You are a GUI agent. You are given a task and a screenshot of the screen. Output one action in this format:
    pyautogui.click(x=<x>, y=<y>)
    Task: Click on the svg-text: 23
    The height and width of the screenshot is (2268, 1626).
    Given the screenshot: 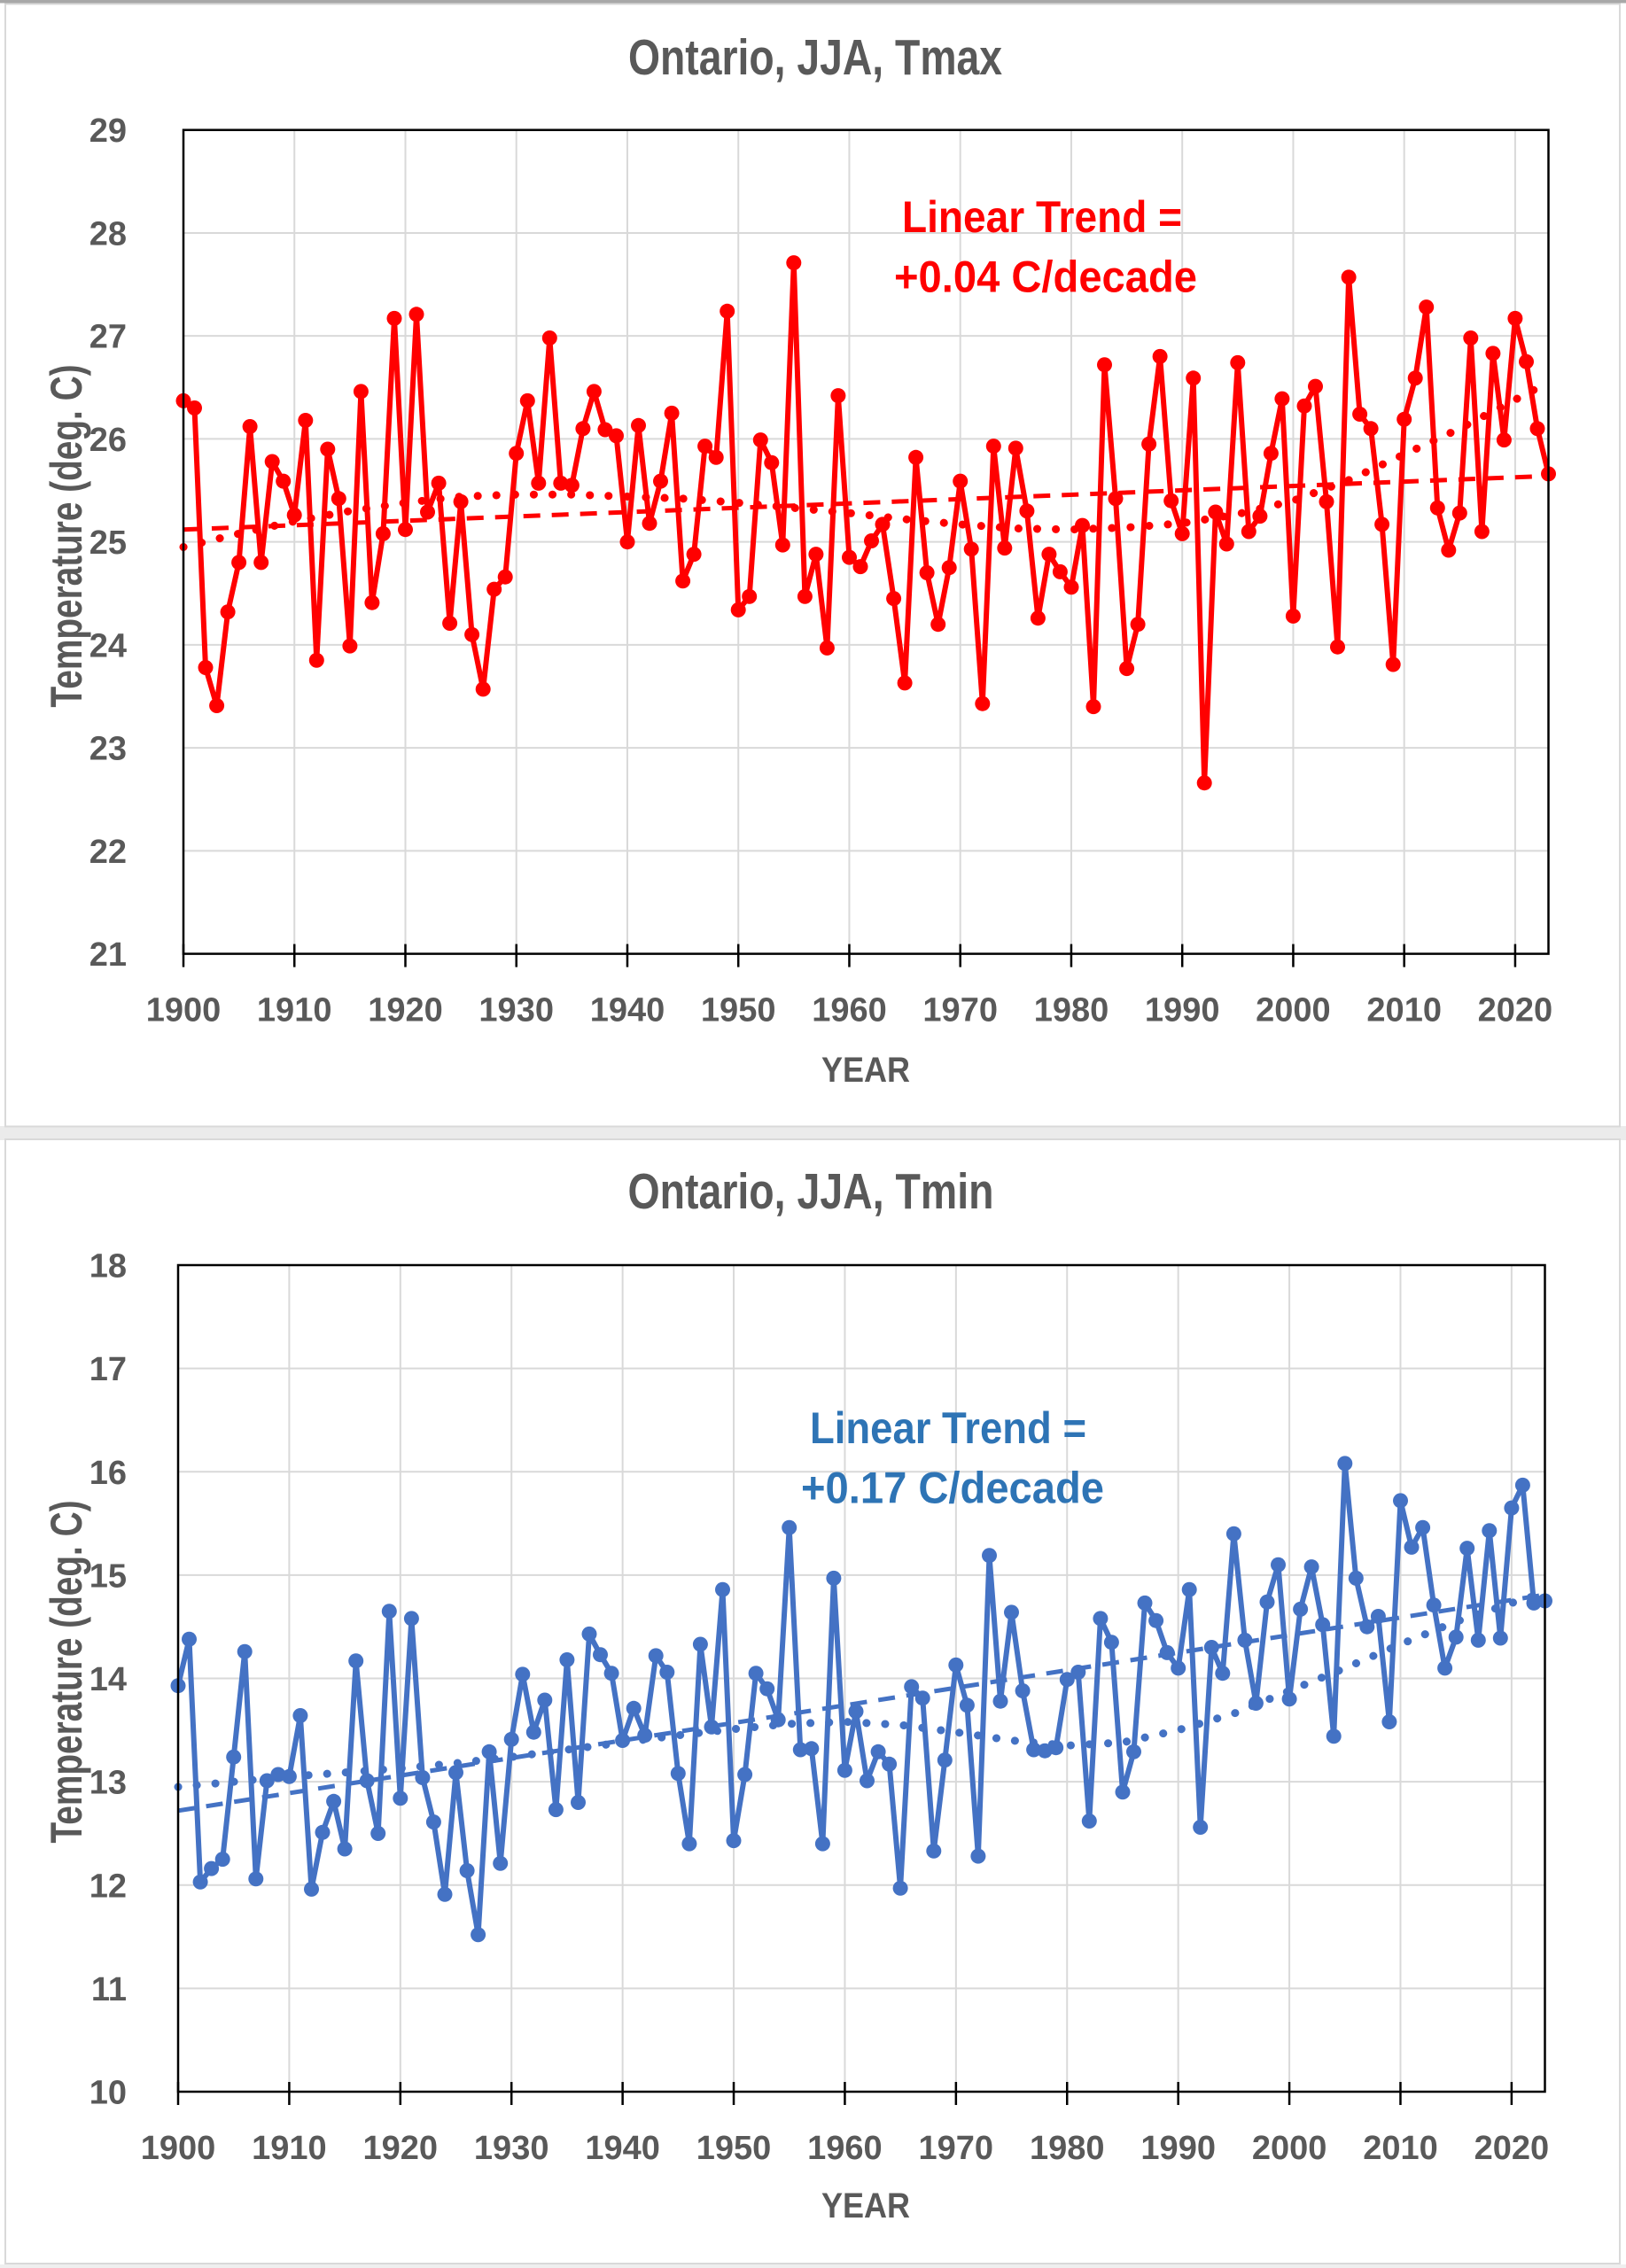 What is the action you would take?
    pyautogui.click(x=108, y=749)
    